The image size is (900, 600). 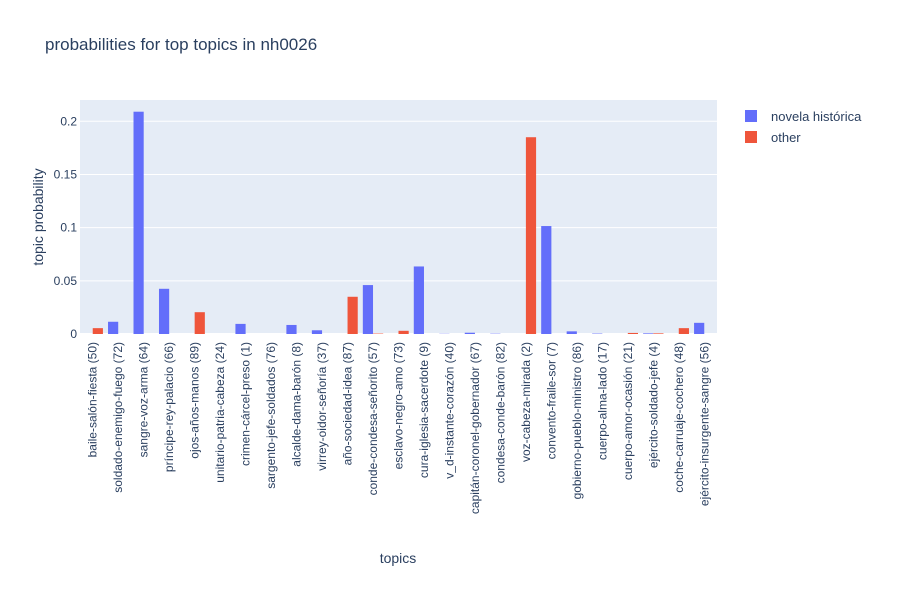 What do you see at coordinates (628, 411) in the screenshot?
I see `x-tick-label: cuerpo-amor-ocasión (21)` at bounding box center [628, 411].